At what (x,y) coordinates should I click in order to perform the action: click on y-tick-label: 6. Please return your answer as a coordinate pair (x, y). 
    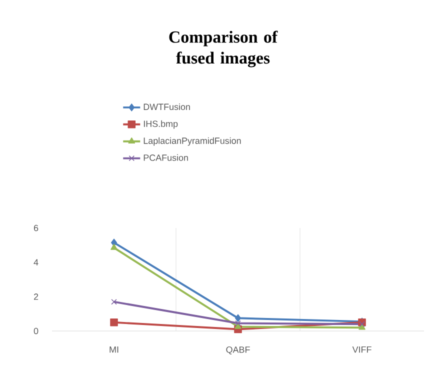
    Looking at the image, I should click on (36, 228).